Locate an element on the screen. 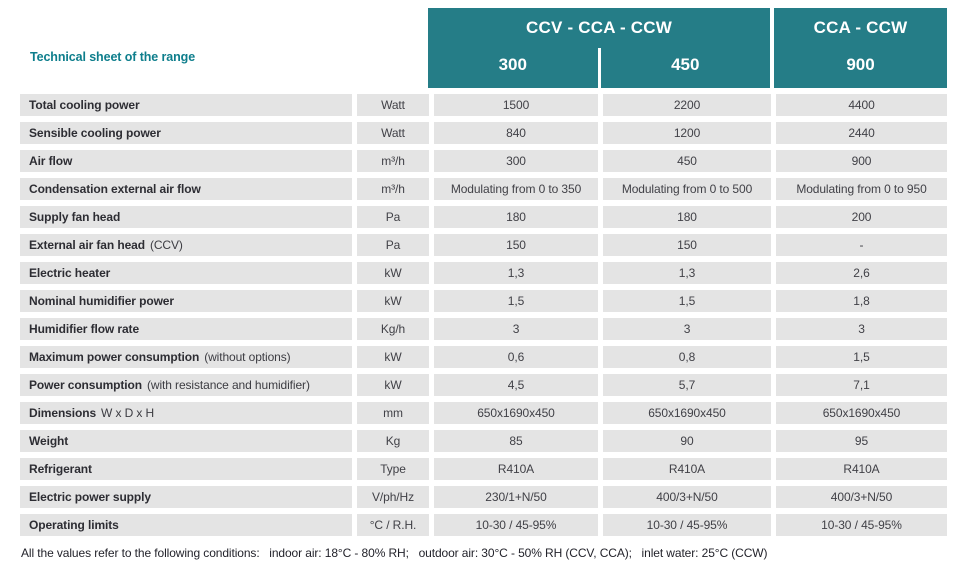 This screenshot has width=975, height=581. row-value: 230/1+N/50 is located at coordinates (516, 497).